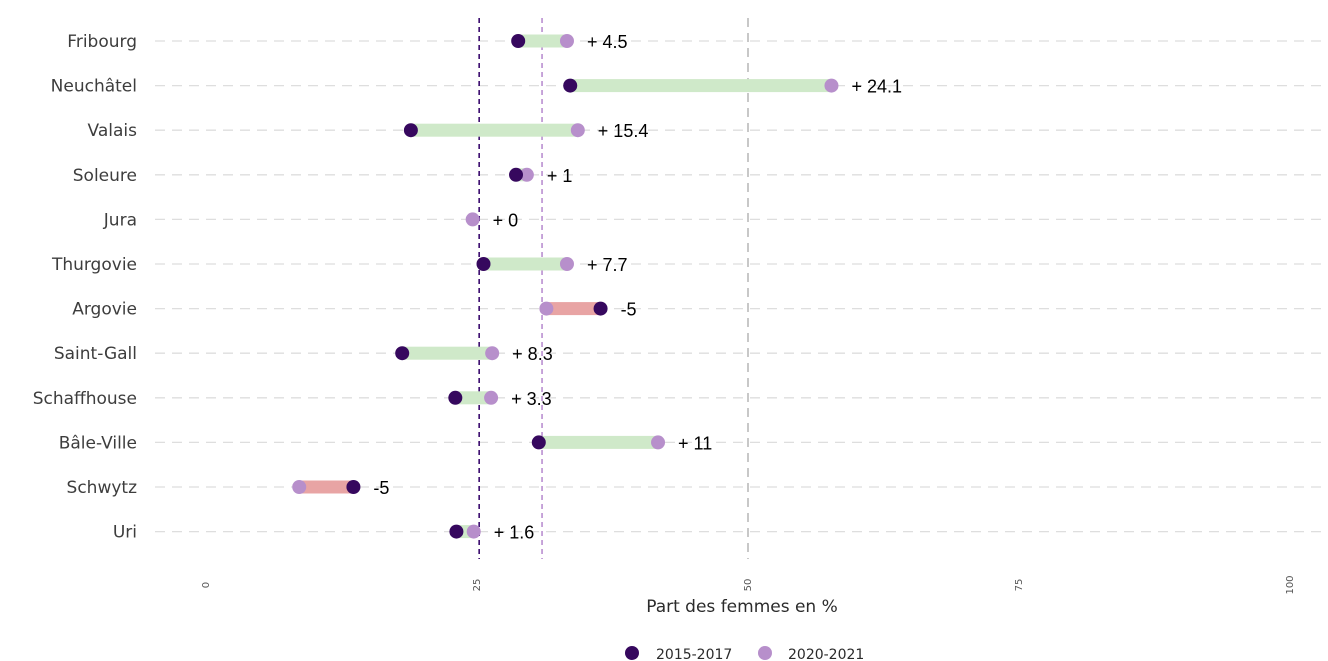 Image resolution: width=1328 pixels, height=661 pixels. Describe the element at coordinates (516, 174) in the screenshot. I see `point-2015-2017-soleure` at that location.